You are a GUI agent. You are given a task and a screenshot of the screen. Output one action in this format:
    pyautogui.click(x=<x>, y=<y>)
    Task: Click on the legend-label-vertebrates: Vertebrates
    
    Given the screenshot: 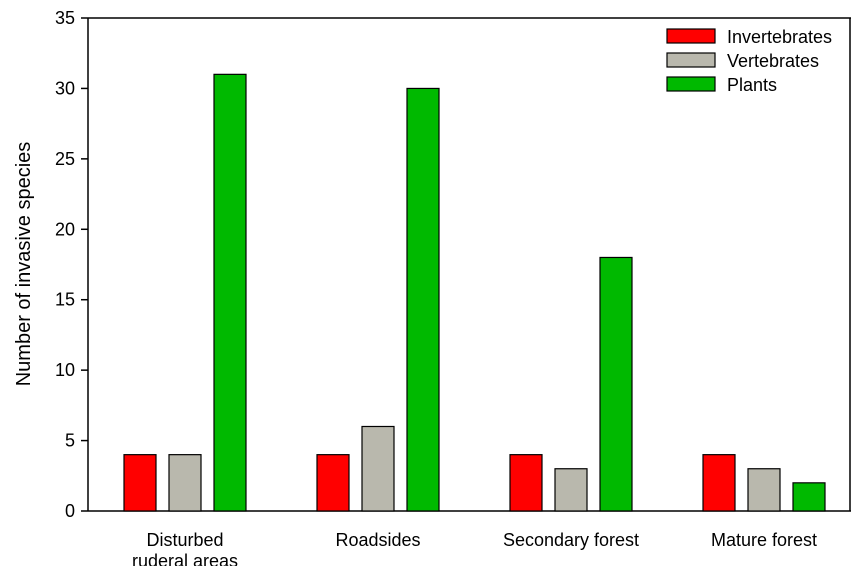 What is the action you would take?
    pyautogui.click(x=773, y=61)
    